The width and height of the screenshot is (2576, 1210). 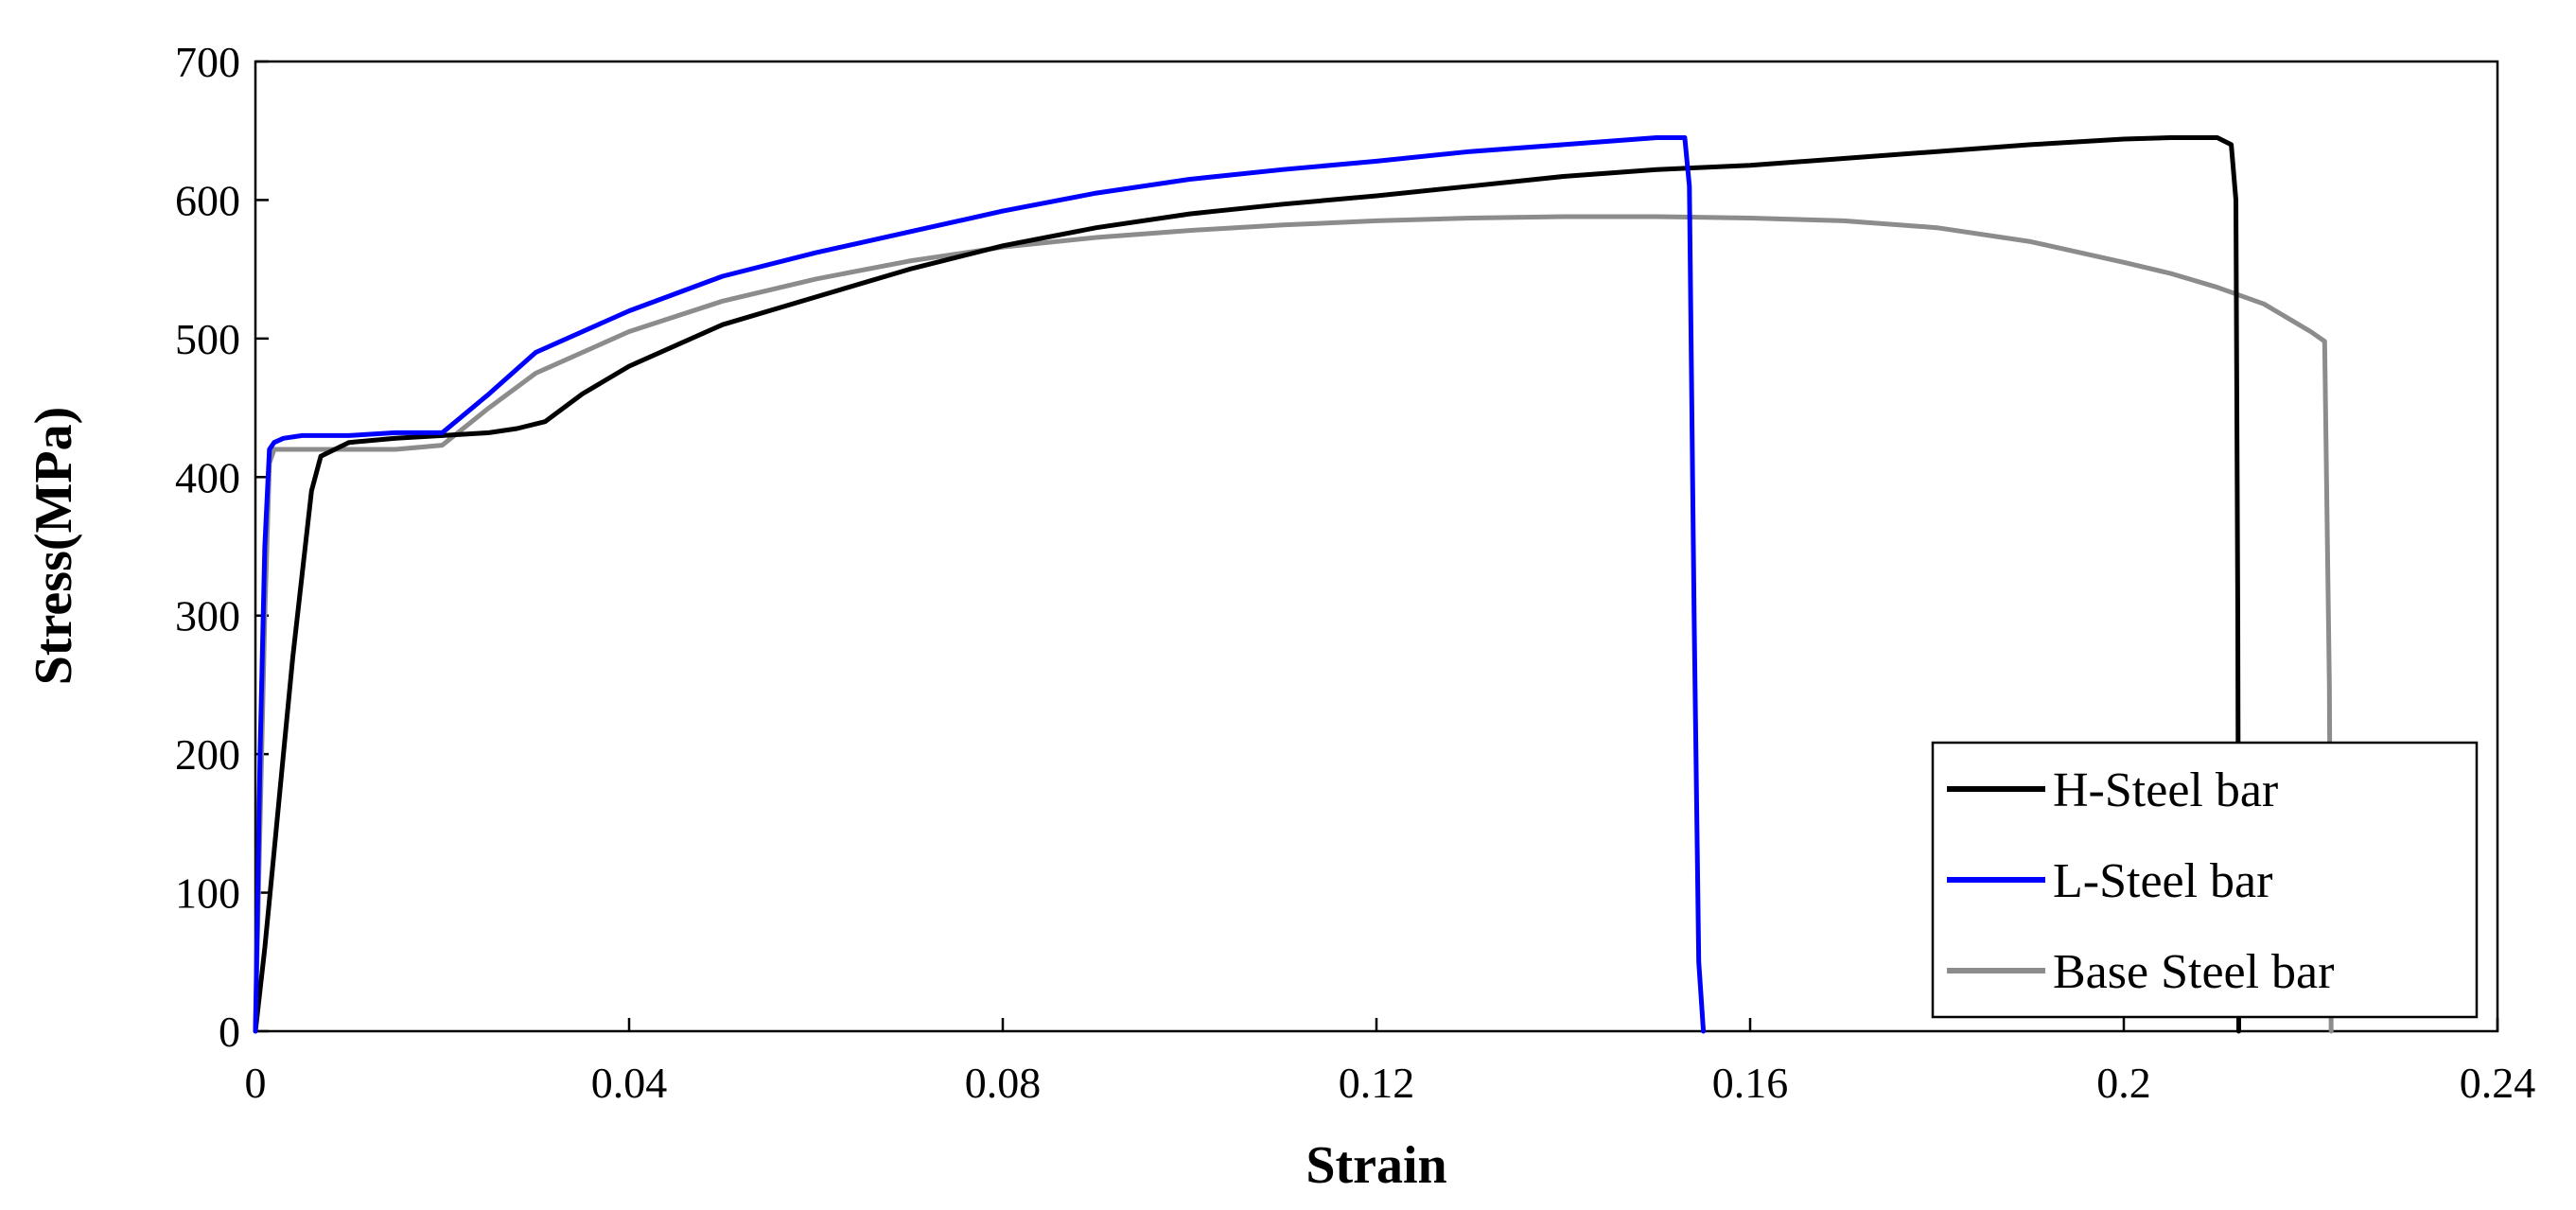 What do you see at coordinates (256, 1083) in the screenshot?
I see `x-tick-label: 0` at bounding box center [256, 1083].